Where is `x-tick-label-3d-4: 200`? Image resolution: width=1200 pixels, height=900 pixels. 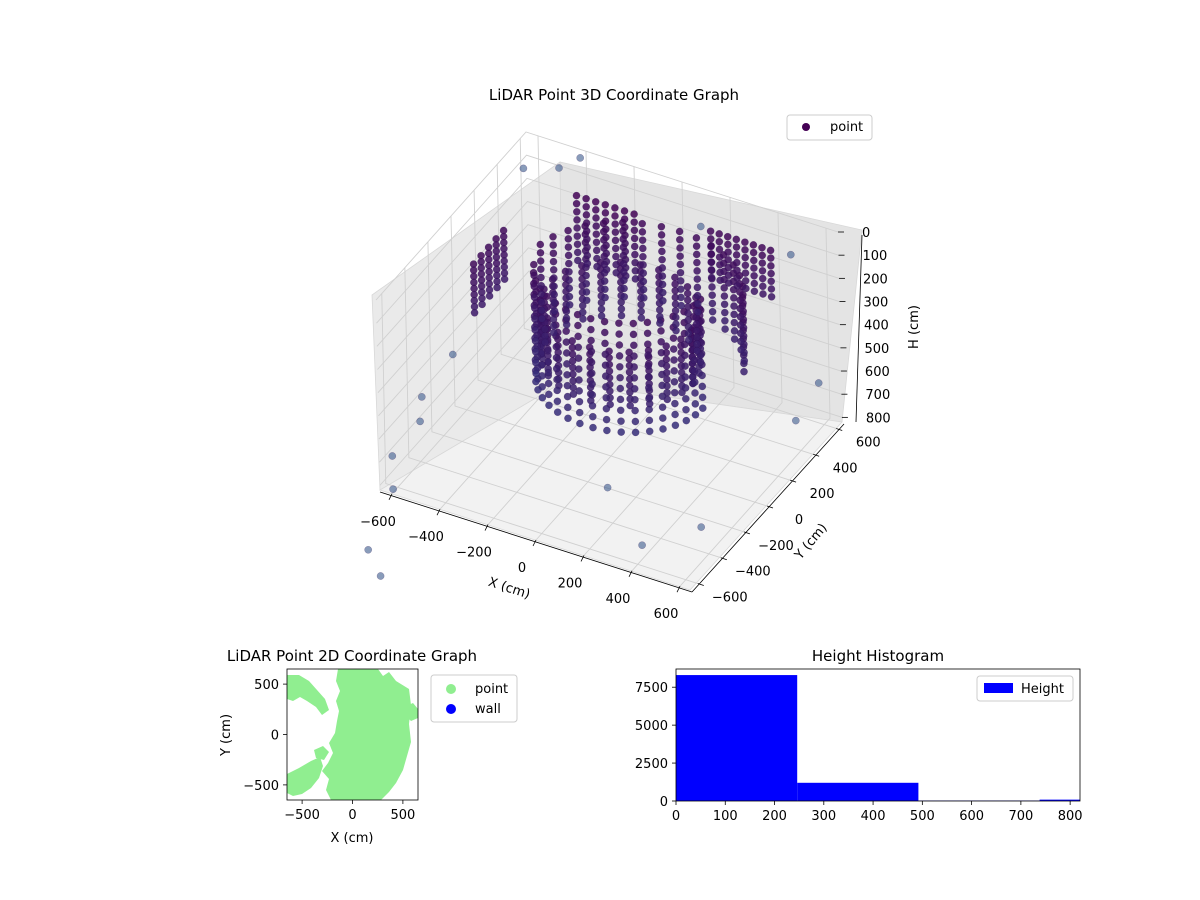
x-tick-label-3d-4: 200 is located at coordinates (570, 583).